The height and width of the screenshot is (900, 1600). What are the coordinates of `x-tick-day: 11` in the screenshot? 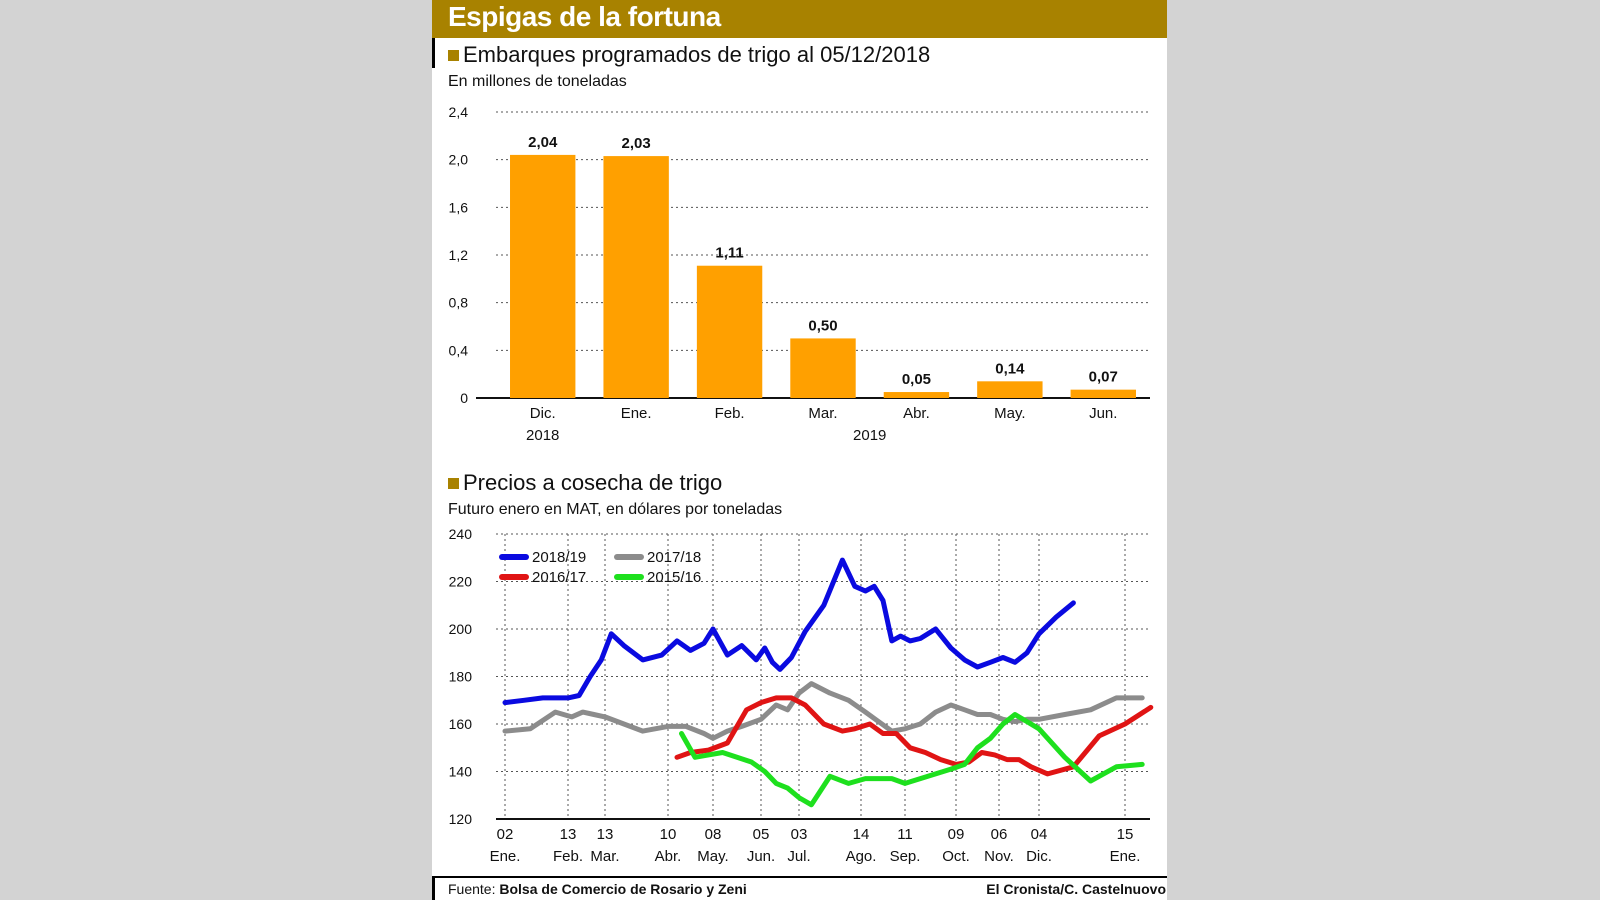 It's located at (905, 834).